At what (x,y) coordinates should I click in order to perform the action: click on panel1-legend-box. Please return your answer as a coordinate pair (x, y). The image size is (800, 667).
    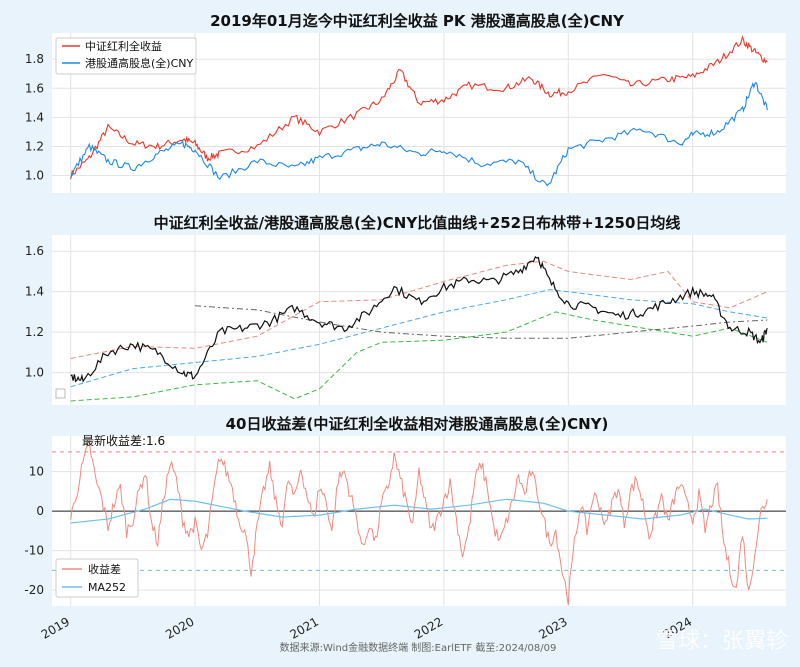
    Looking at the image, I should click on (126, 56).